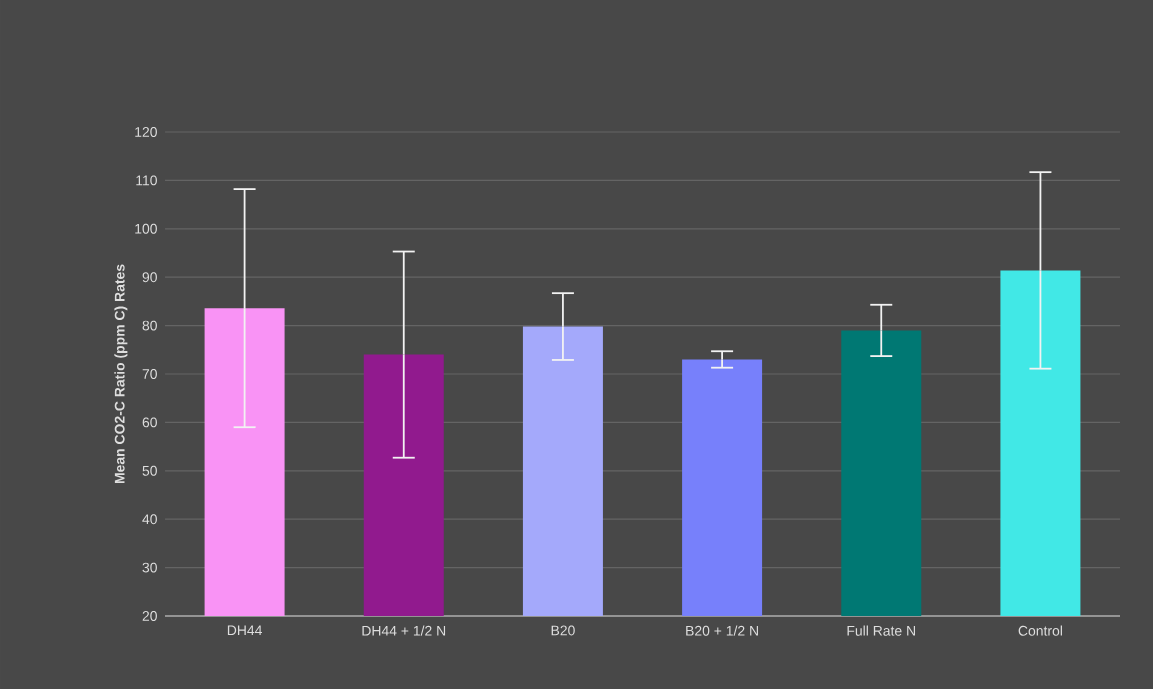  I want to click on x-tick-label: B20 + 1/2 N, so click(722, 630).